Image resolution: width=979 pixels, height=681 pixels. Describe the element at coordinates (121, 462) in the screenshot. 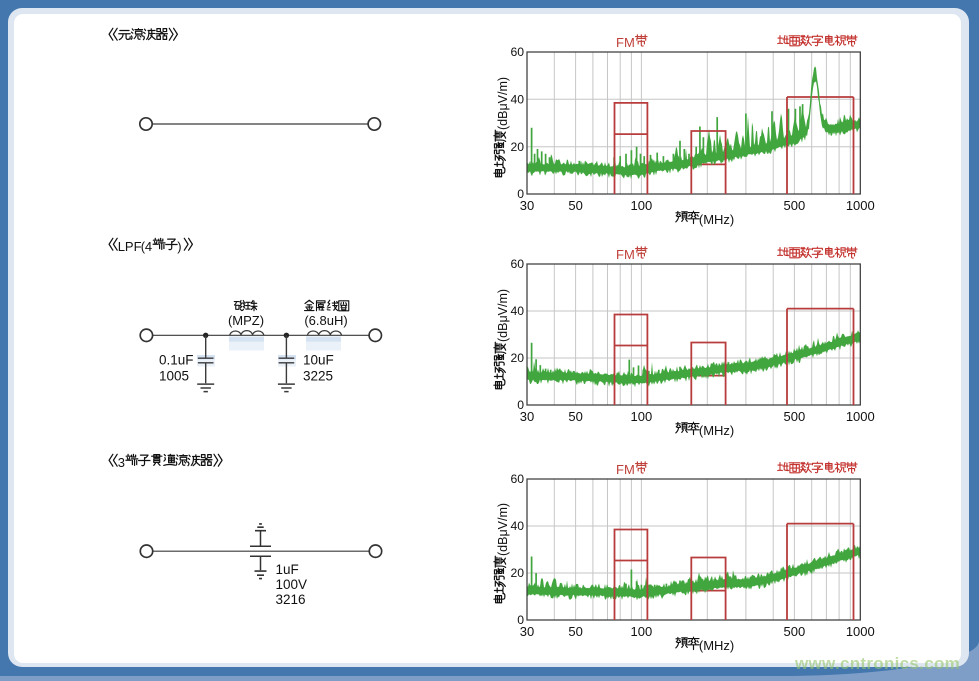

I see `svg-text: 3` at that location.